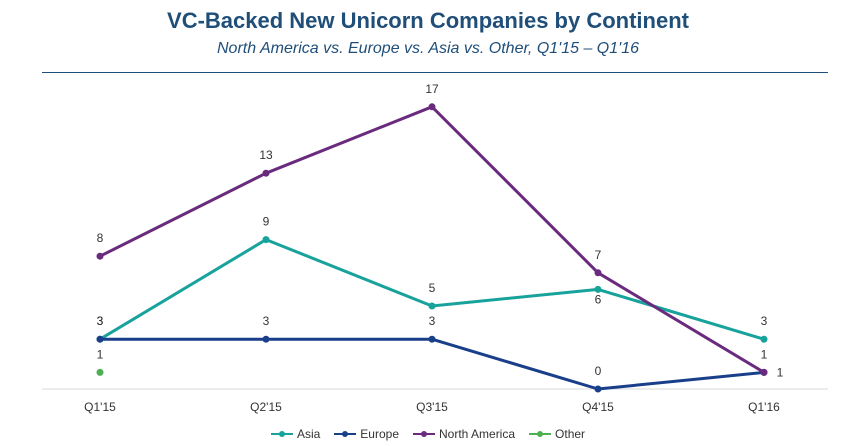  What do you see at coordinates (432, 89) in the screenshot?
I see `data-label-north-america: 17` at bounding box center [432, 89].